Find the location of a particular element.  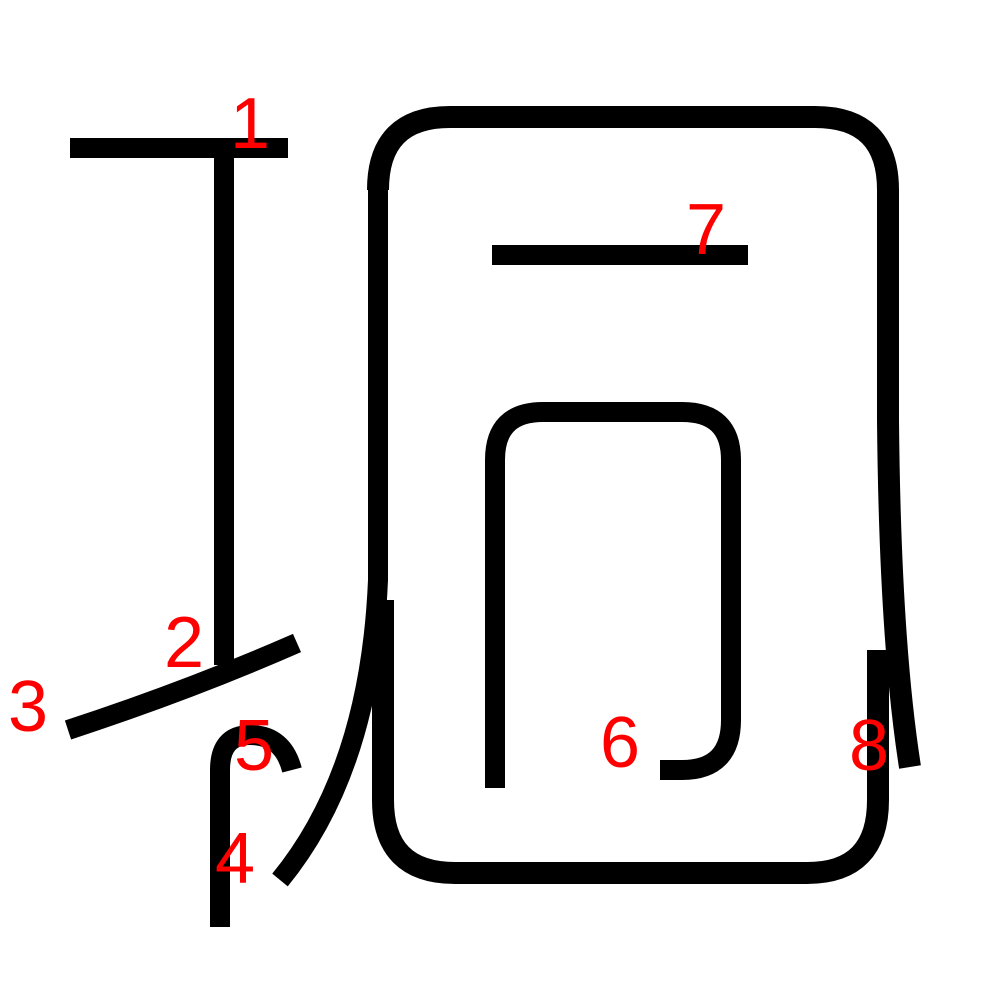

stroke-number-2: 2 is located at coordinates (184, 643).